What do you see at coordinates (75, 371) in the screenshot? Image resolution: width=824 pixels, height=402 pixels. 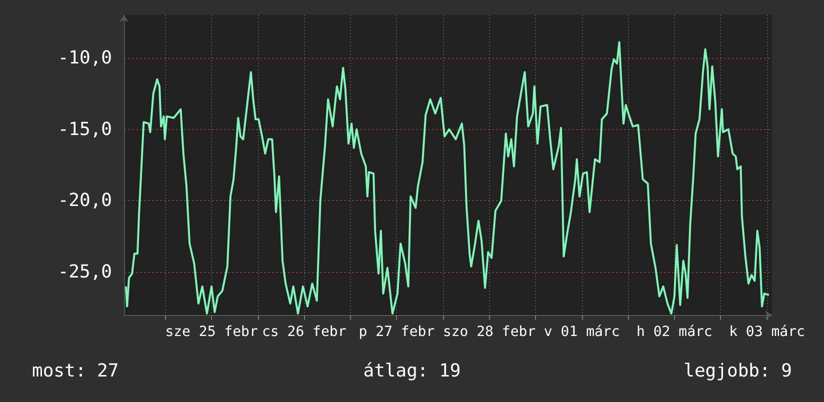 I see `text: most: 27` at bounding box center [75, 371].